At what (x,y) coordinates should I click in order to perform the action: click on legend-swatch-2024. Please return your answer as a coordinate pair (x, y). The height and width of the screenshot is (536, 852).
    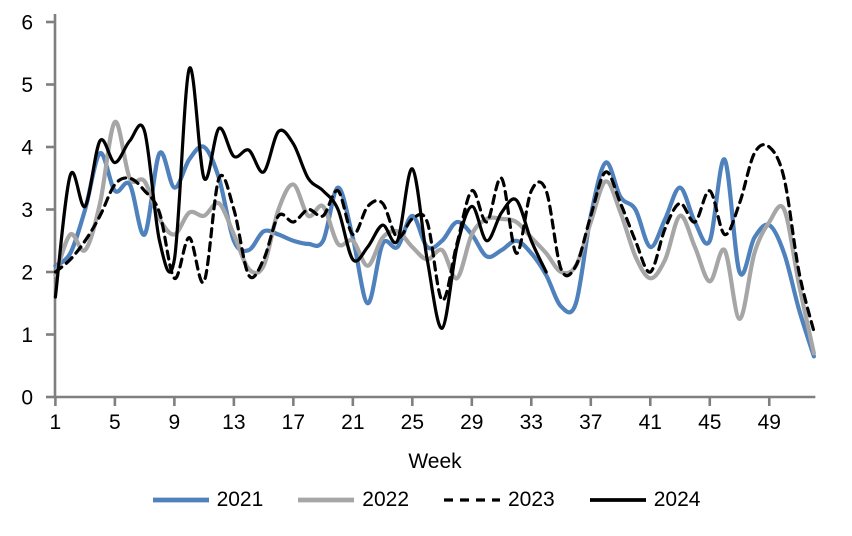
    Looking at the image, I should click on (617, 499).